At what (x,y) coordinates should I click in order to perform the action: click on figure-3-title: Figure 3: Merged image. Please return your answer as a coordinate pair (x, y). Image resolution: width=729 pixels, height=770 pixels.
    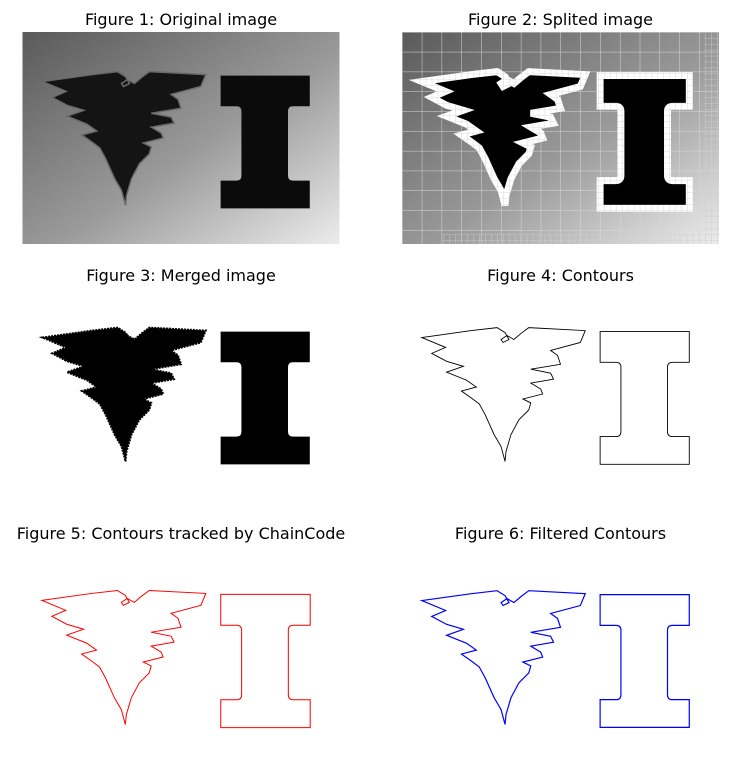
    Looking at the image, I should click on (181, 275).